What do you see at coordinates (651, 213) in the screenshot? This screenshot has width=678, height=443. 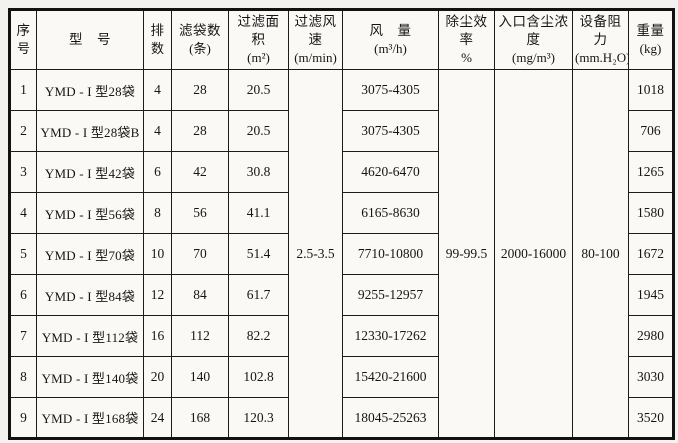 I see `cell-weight: 1580` at bounding box center [651, 213].